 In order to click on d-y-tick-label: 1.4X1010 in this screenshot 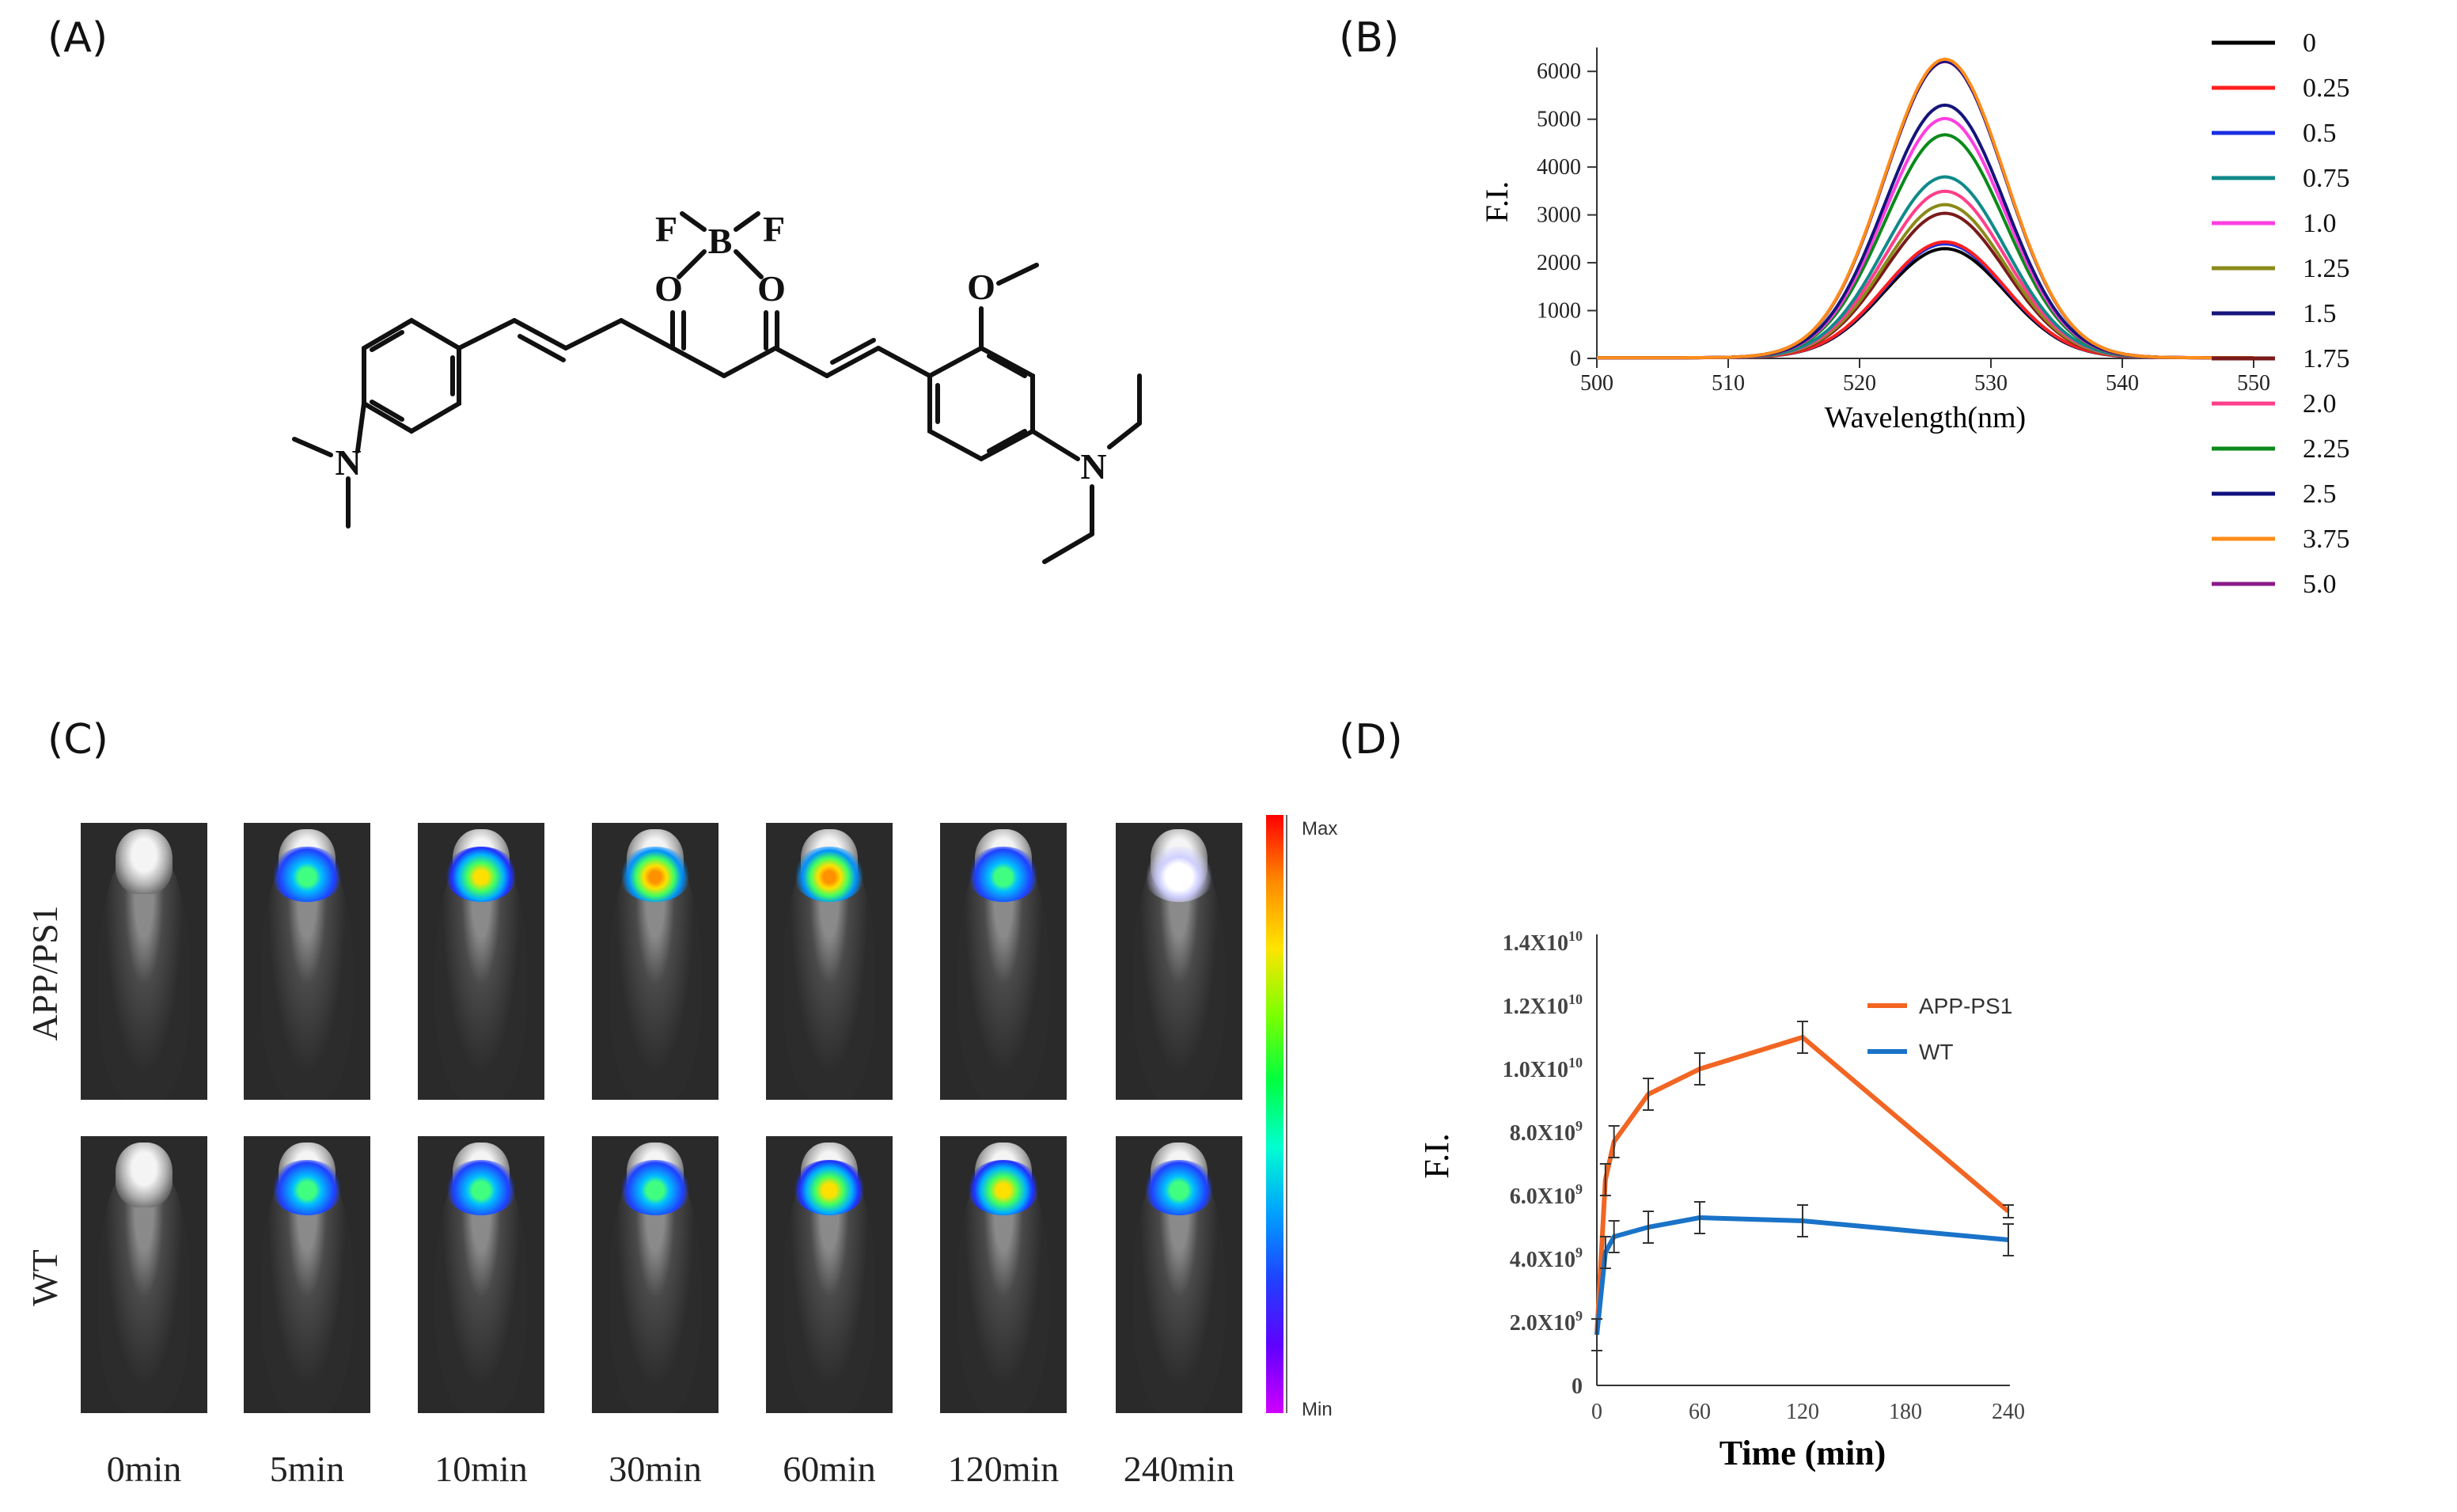, I will do `click(1543, 942)`.